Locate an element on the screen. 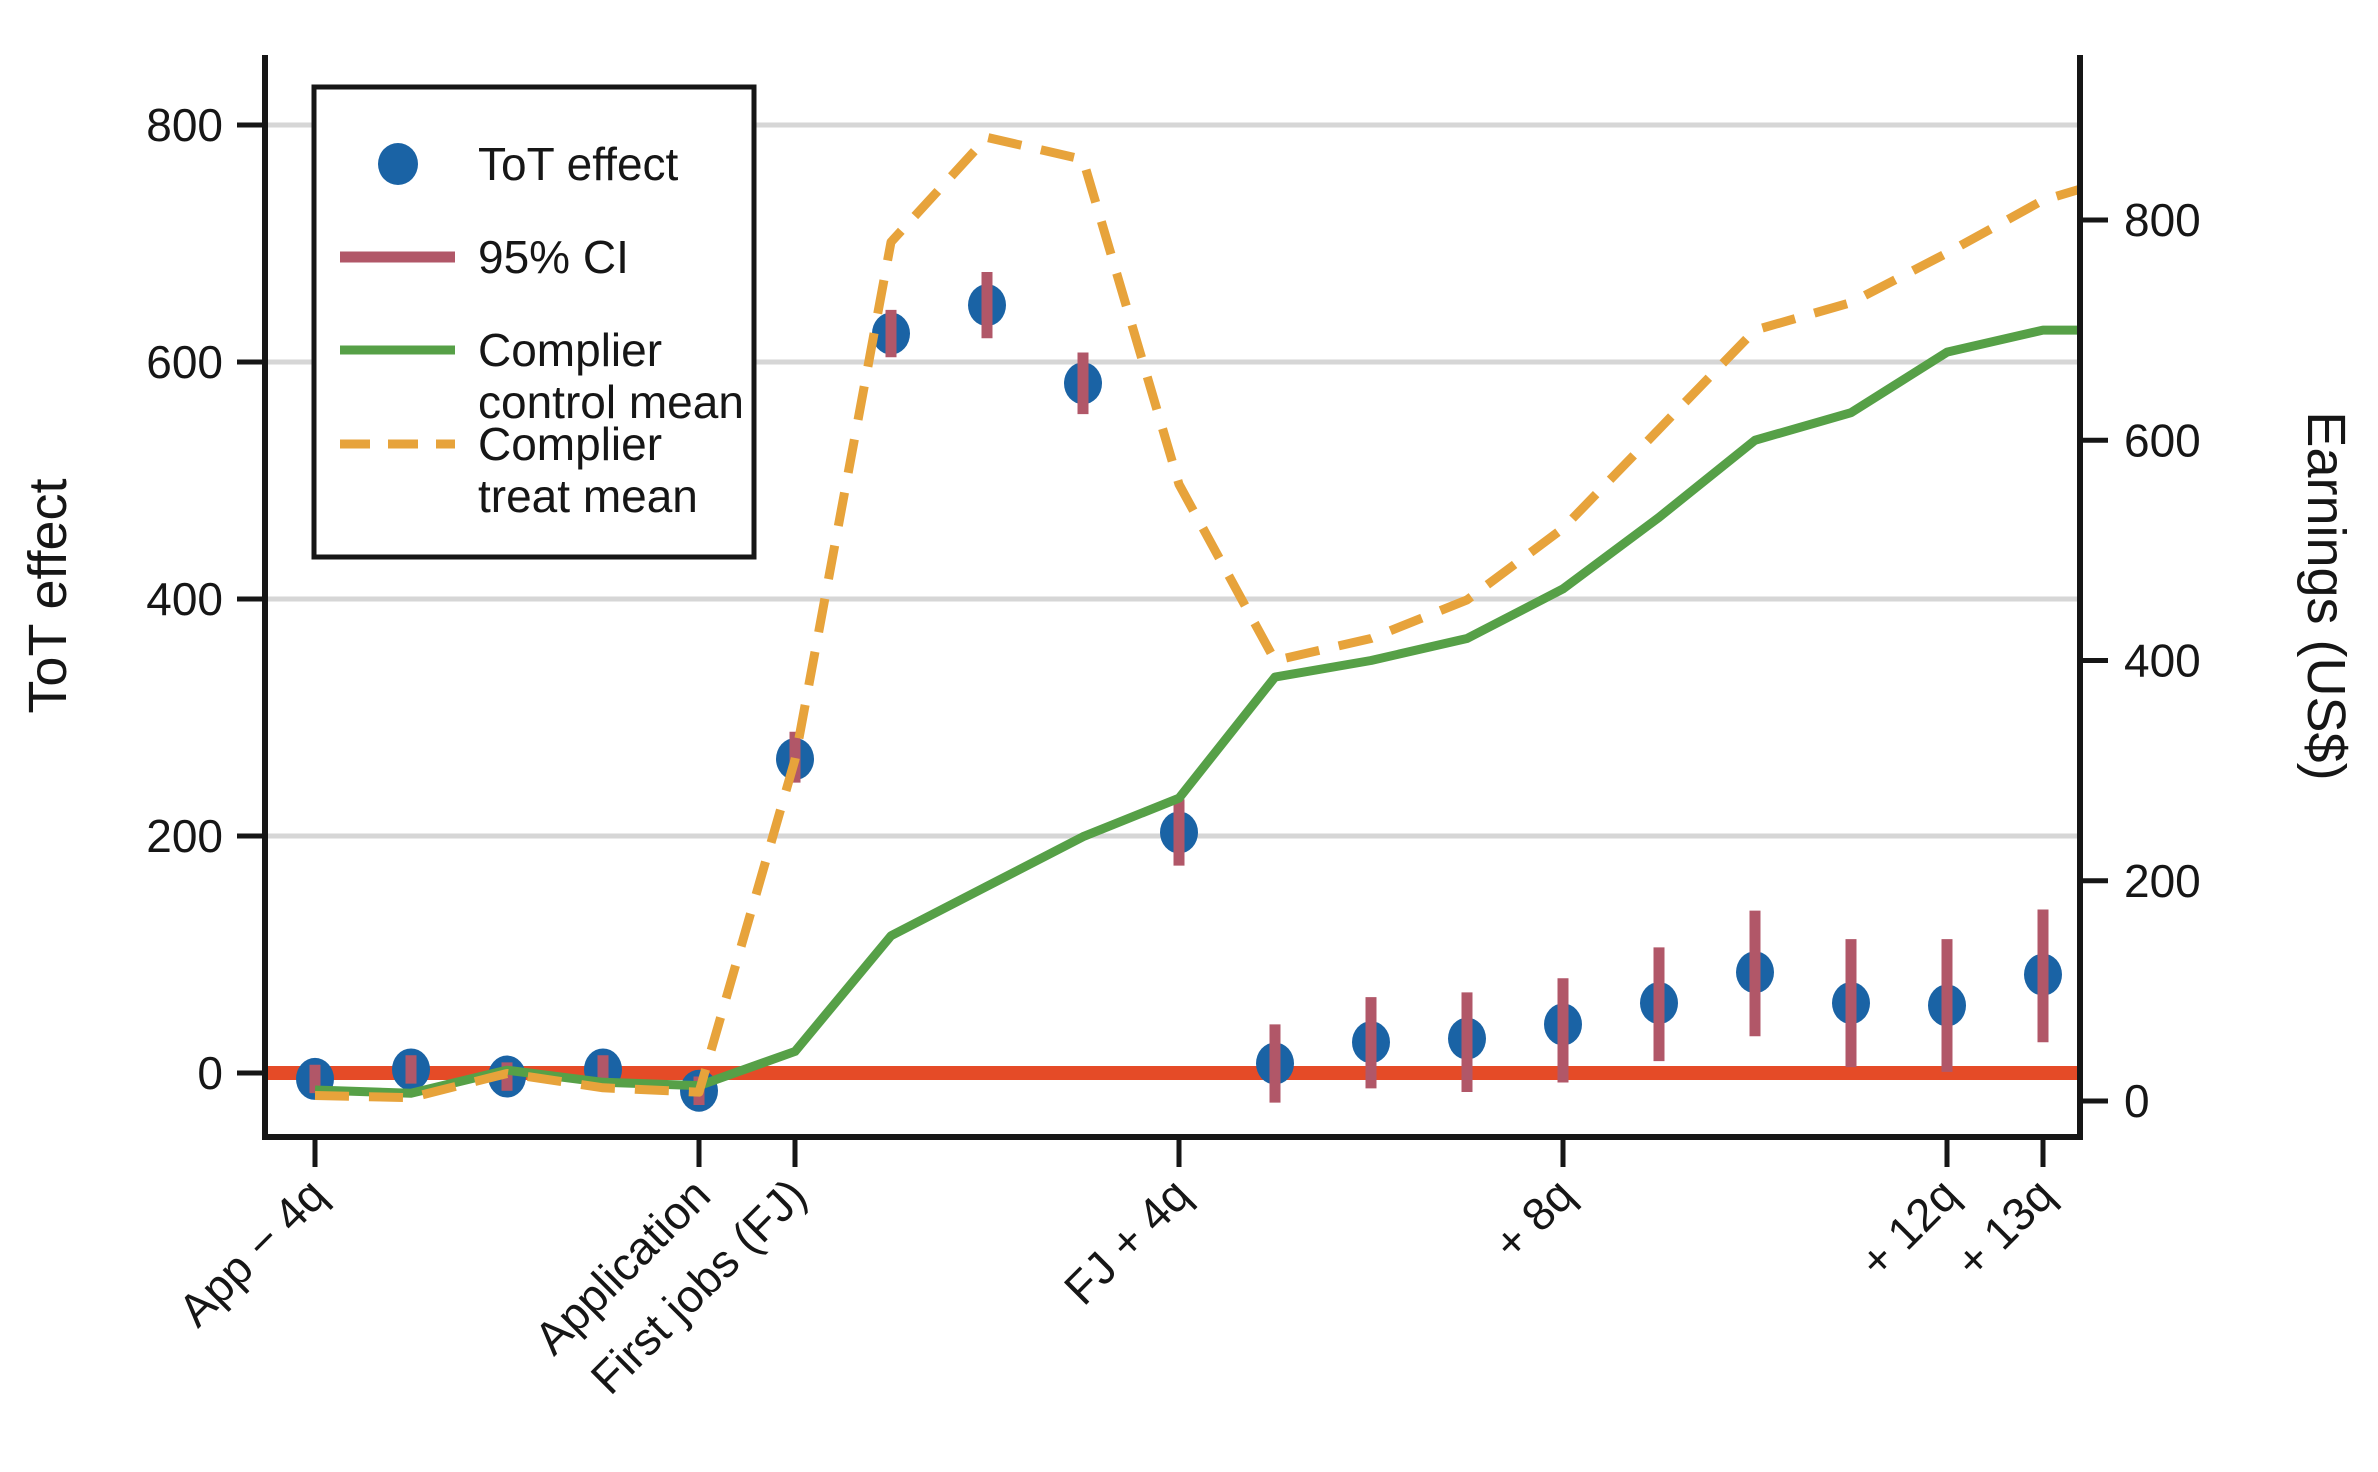 This screenshot has height=1472, width=2378. left-tick-label-200: 200 is located at coordinates (184, 836).